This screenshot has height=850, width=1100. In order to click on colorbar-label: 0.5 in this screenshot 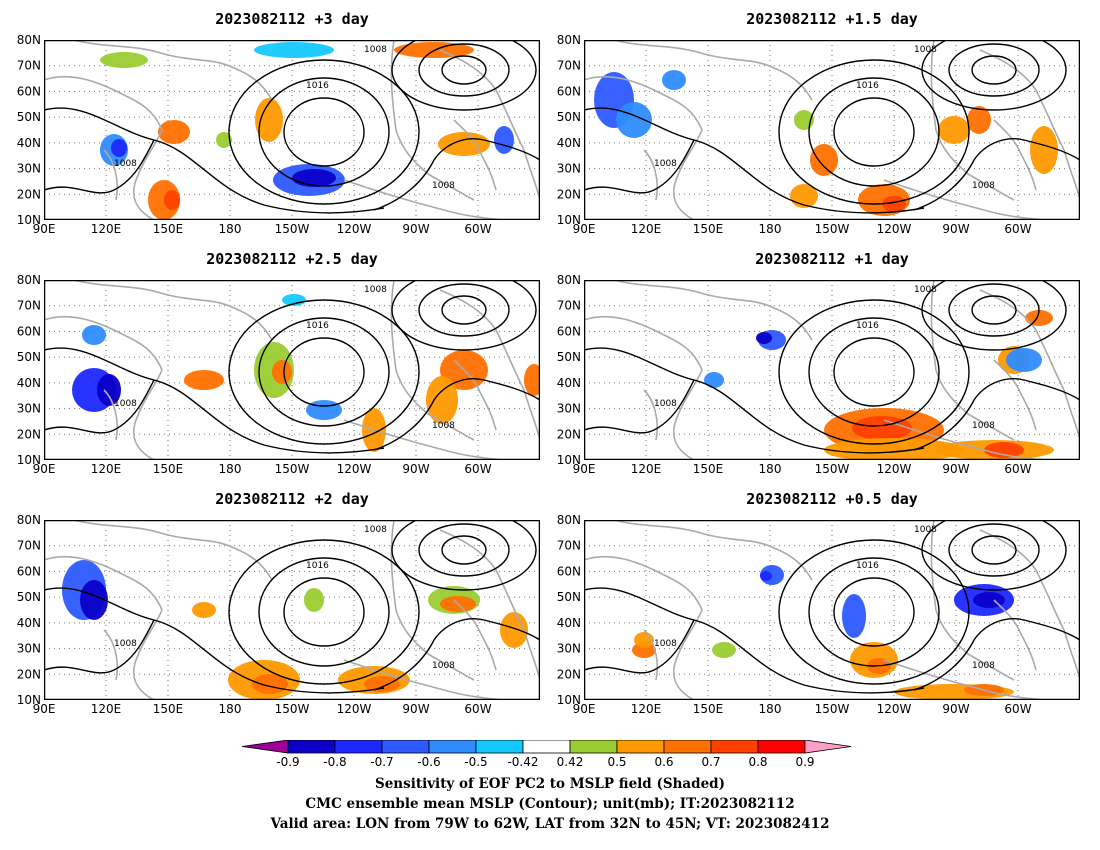, I will do `click(616, 762)`.